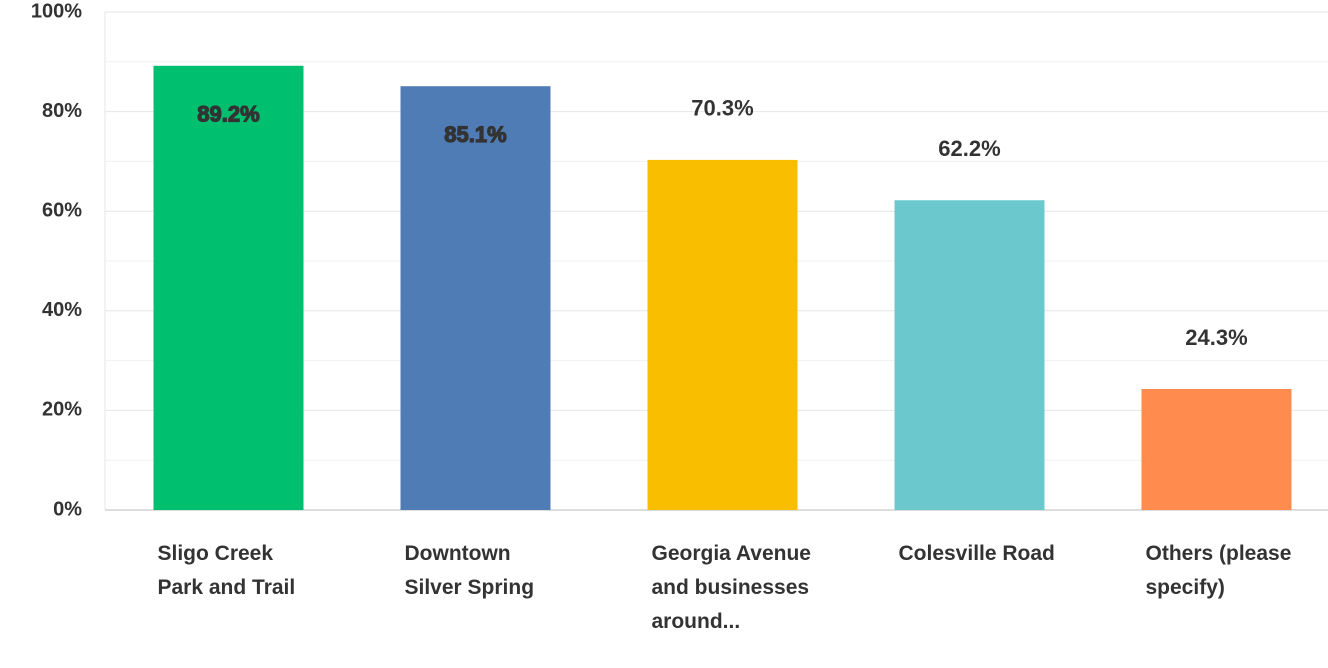 The width and height of the screenshot is (1328, 668). Describe the element at coordinates (62, 410) in the screenshot. I see `y-tick-label: 20%` at that location.